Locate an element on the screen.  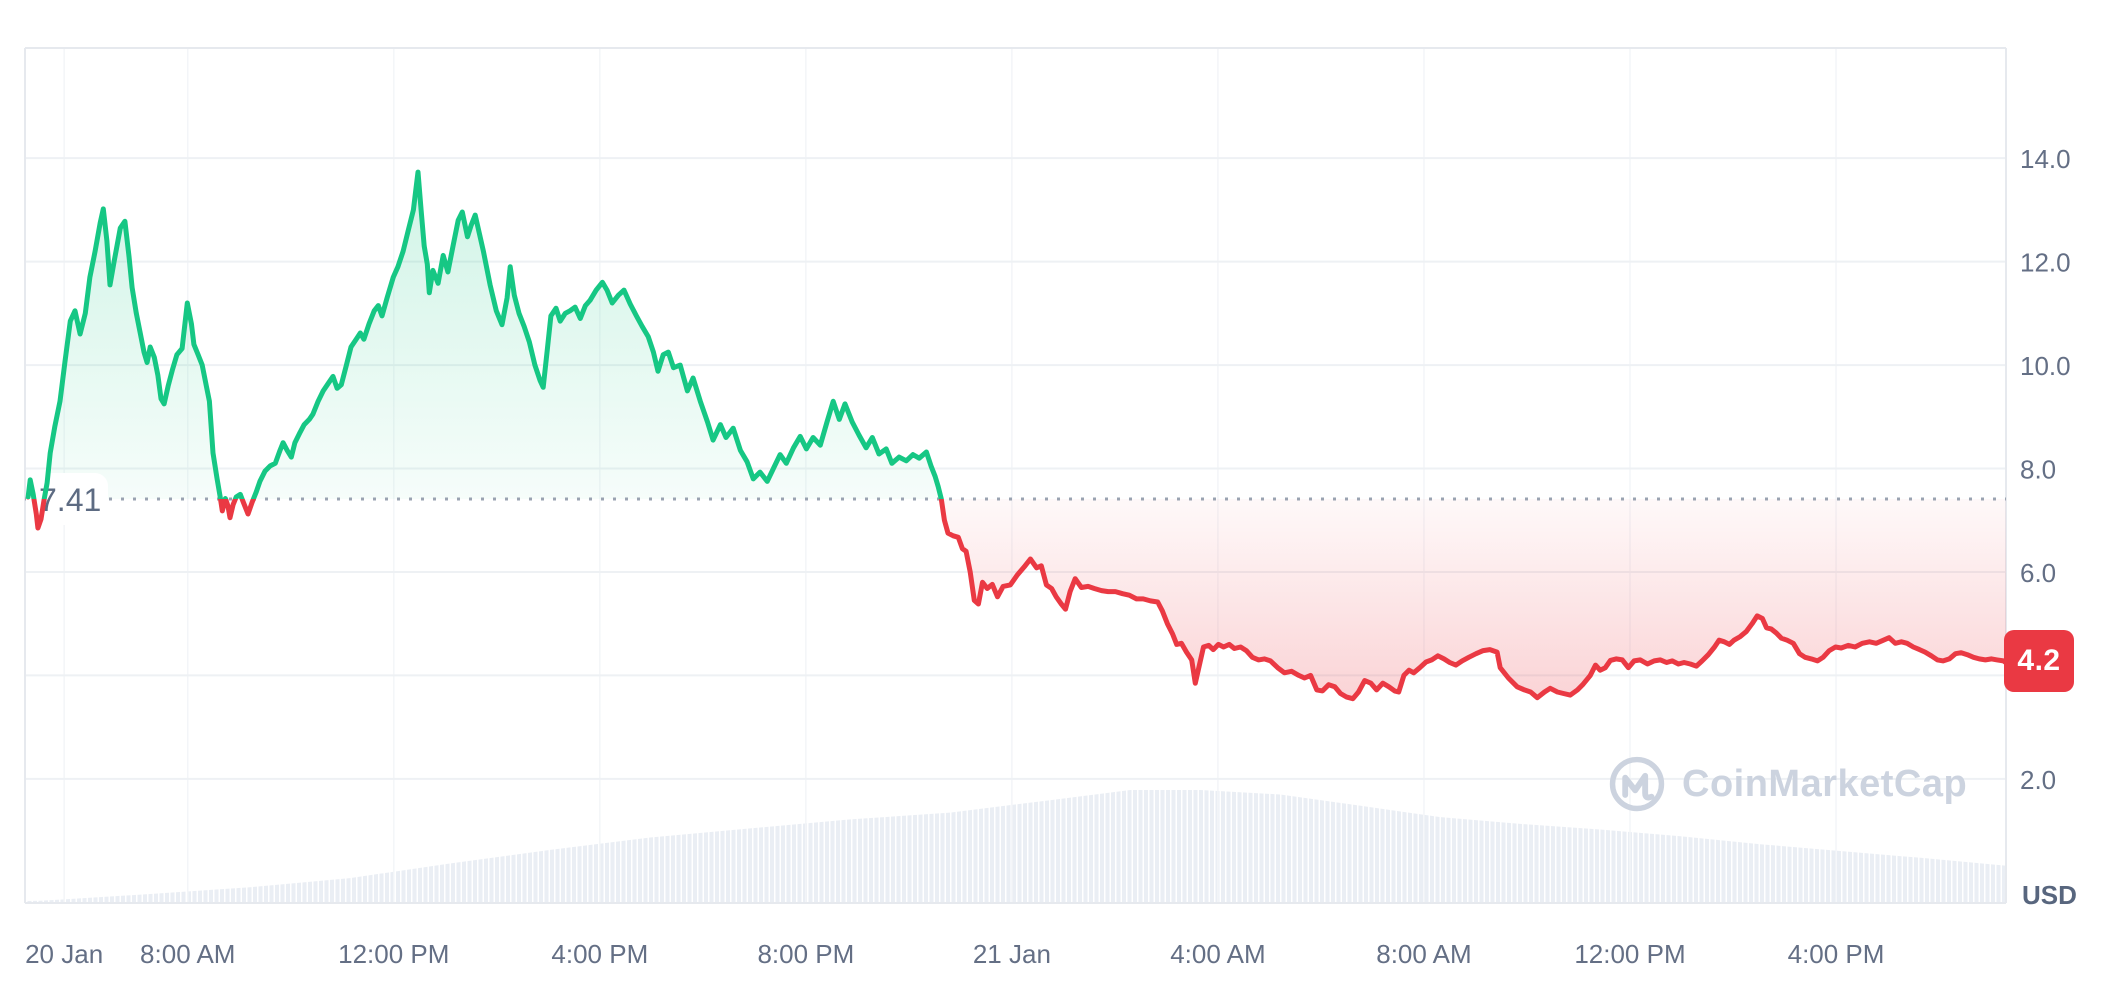
coinmarketcap-watermark: CoinMarketCap is located at coordinates (1787, 784).